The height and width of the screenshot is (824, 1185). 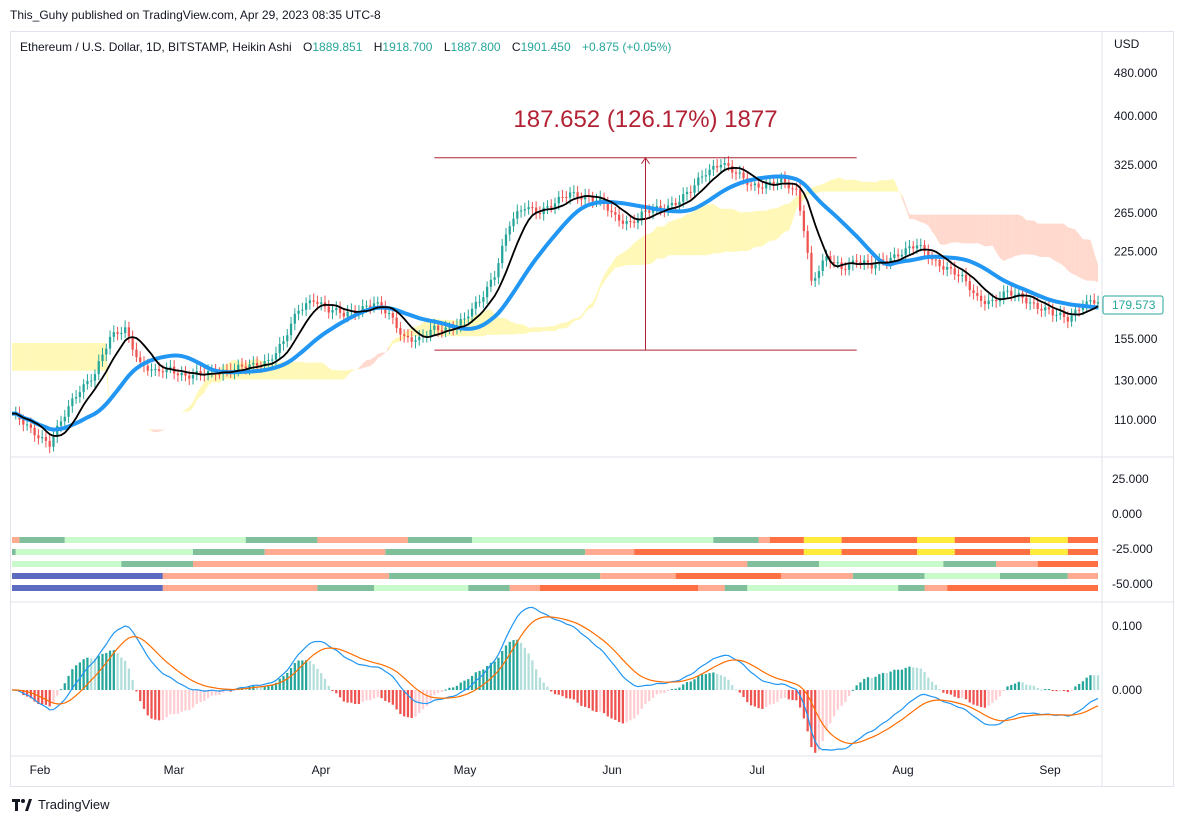 I want to click on measure-tool: 187.652 (126.17%) 1877, so click(x=645, y=228).